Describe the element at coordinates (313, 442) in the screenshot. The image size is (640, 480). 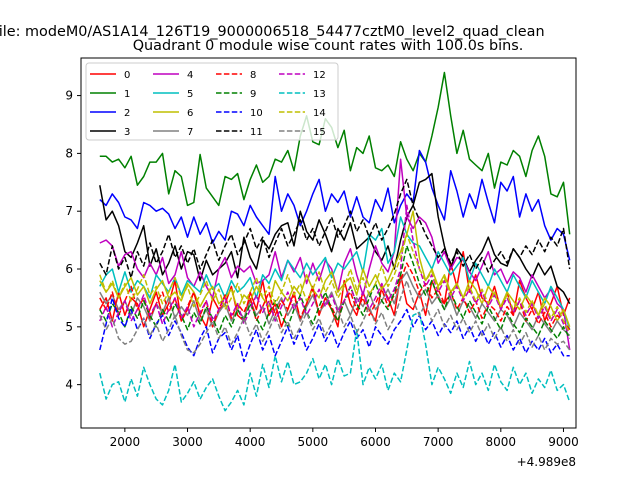
I see `x-tick-label: 5000` at that location.